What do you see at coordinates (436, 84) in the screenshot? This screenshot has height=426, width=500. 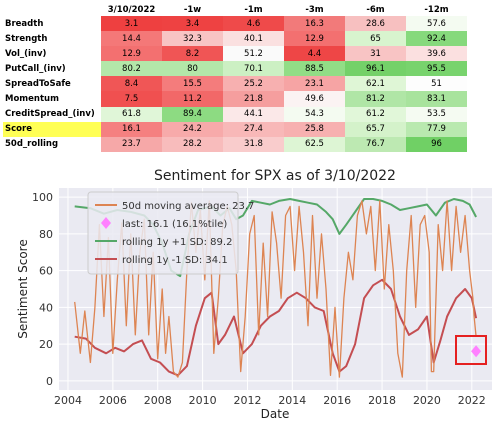 I see `table-cell: 51` at bounding box center [436, 84].